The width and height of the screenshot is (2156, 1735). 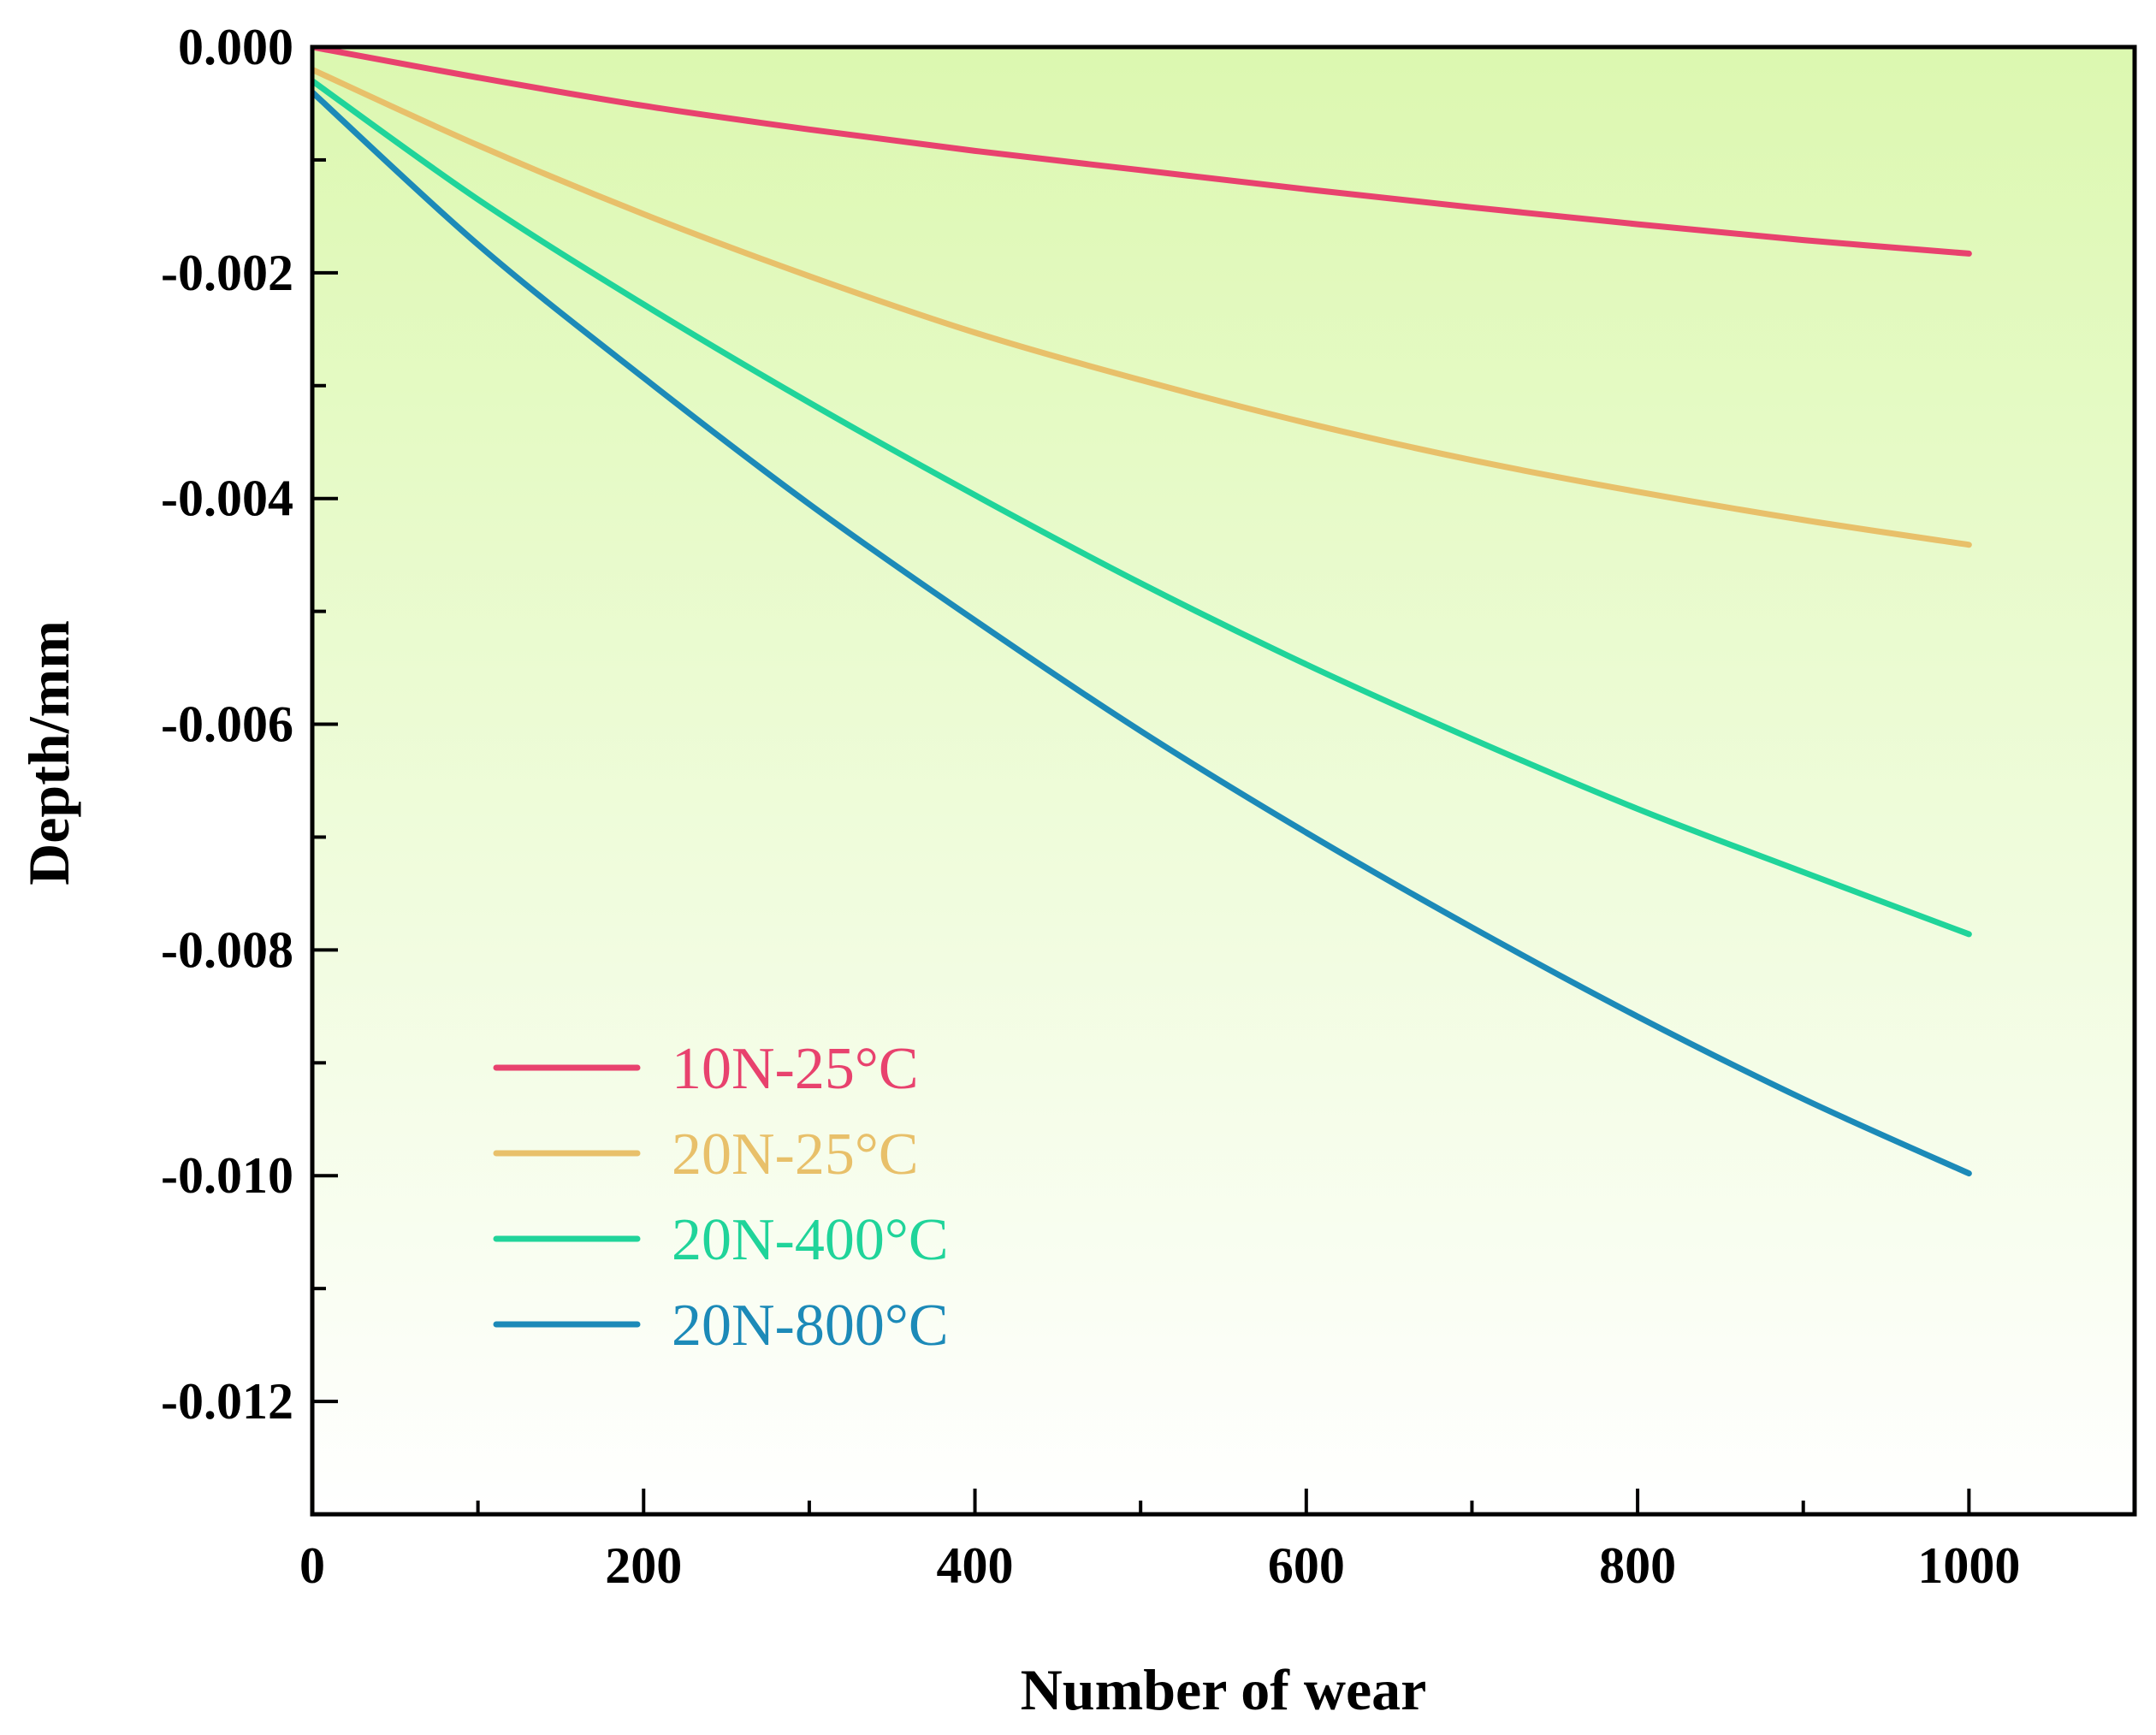 I want to click on legend-label: 10N-25°C, so click(x=795, y=1069).